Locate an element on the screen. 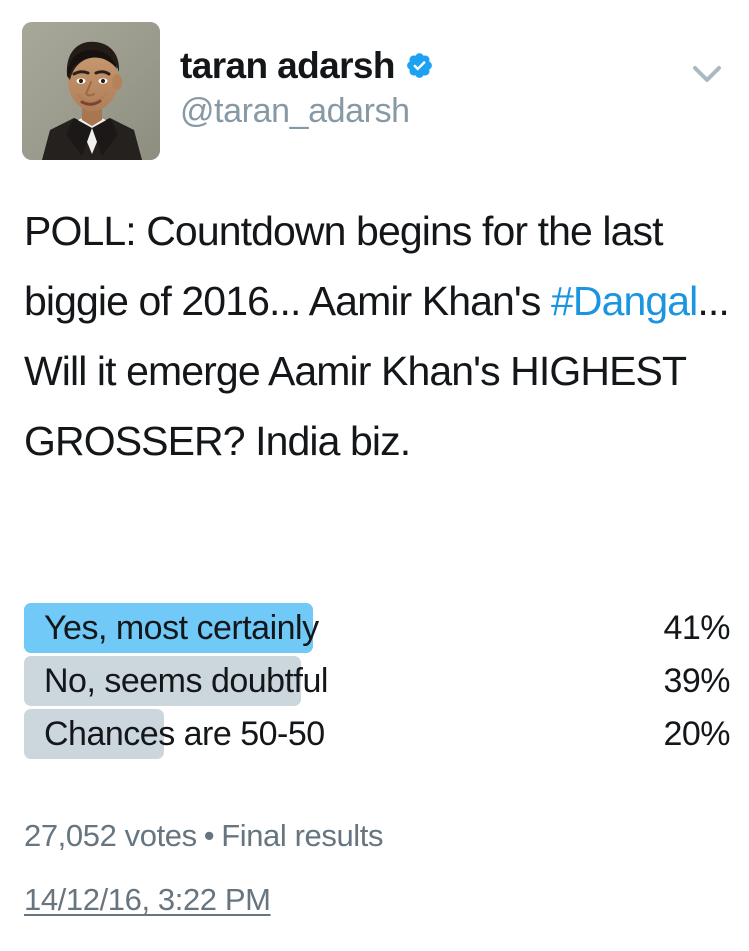 This screenshot has height=951, width=749. poll-option-row: No, seems doubtful 39% is located at coordinates (377, 681).